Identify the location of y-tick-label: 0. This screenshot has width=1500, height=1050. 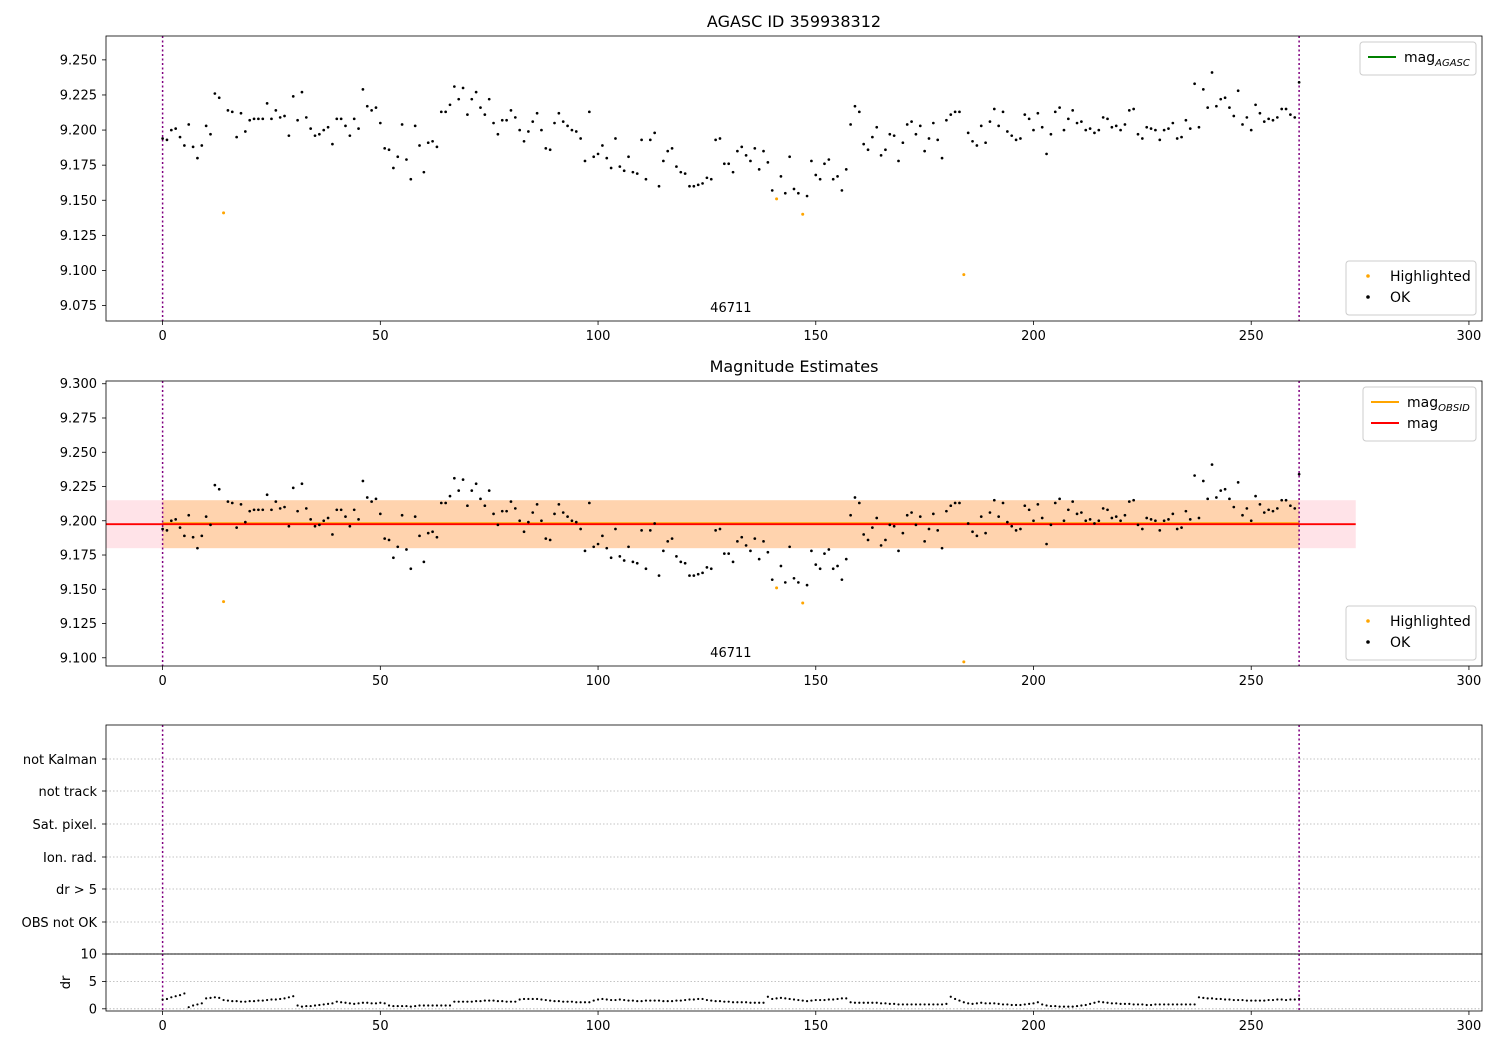
(93, 1009).